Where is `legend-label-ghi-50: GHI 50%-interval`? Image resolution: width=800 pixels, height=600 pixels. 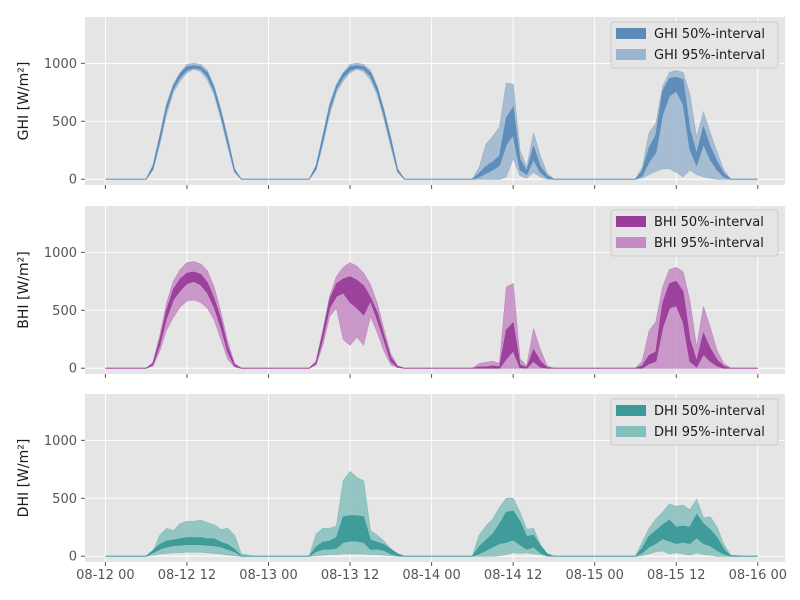 legend-label-ghi-50: GHI 50%-interval is located at coordinates (709, 34).